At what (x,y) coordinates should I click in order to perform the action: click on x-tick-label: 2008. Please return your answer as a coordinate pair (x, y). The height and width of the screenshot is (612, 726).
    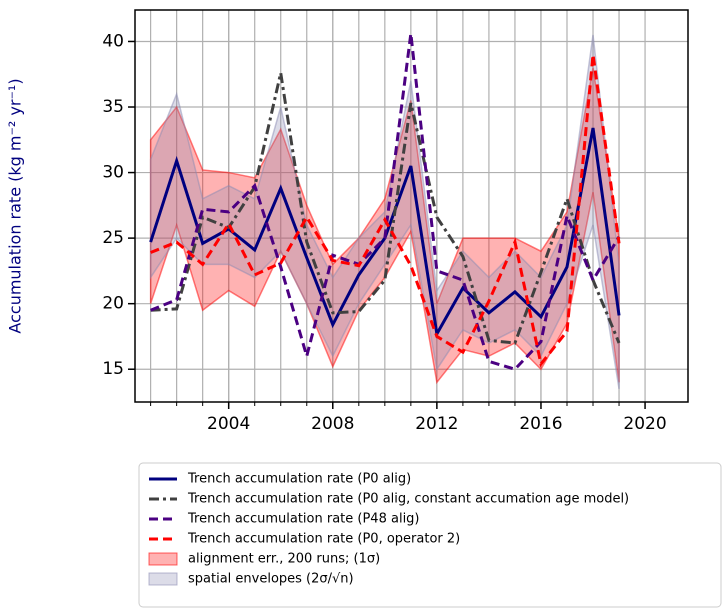
    Looking at the image, I should click on (332, 424).